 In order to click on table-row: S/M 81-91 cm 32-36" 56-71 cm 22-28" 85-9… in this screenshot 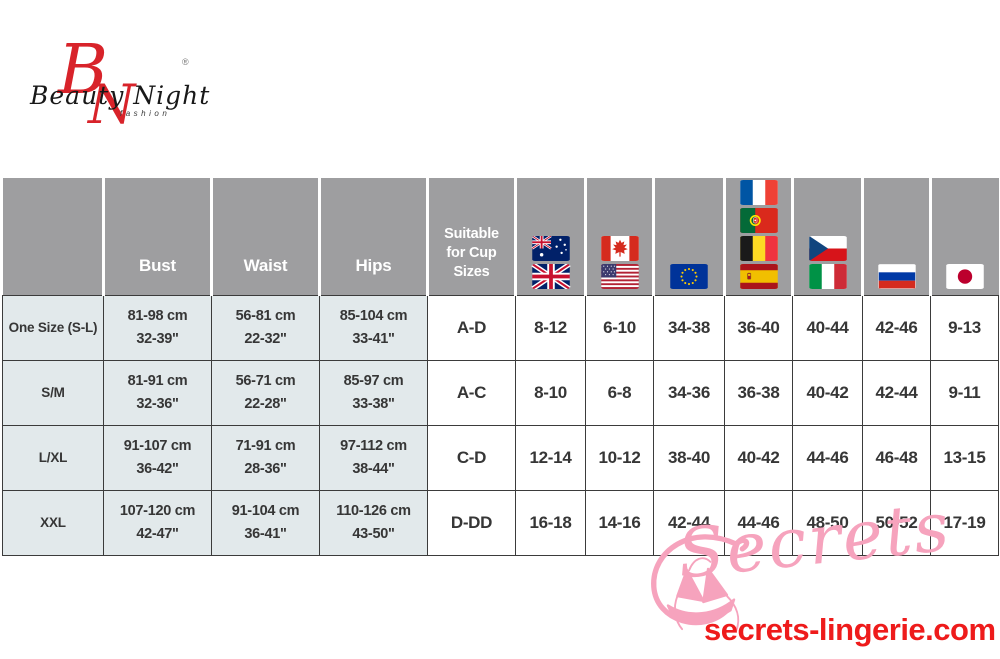, I will do `click(500, 392)`.